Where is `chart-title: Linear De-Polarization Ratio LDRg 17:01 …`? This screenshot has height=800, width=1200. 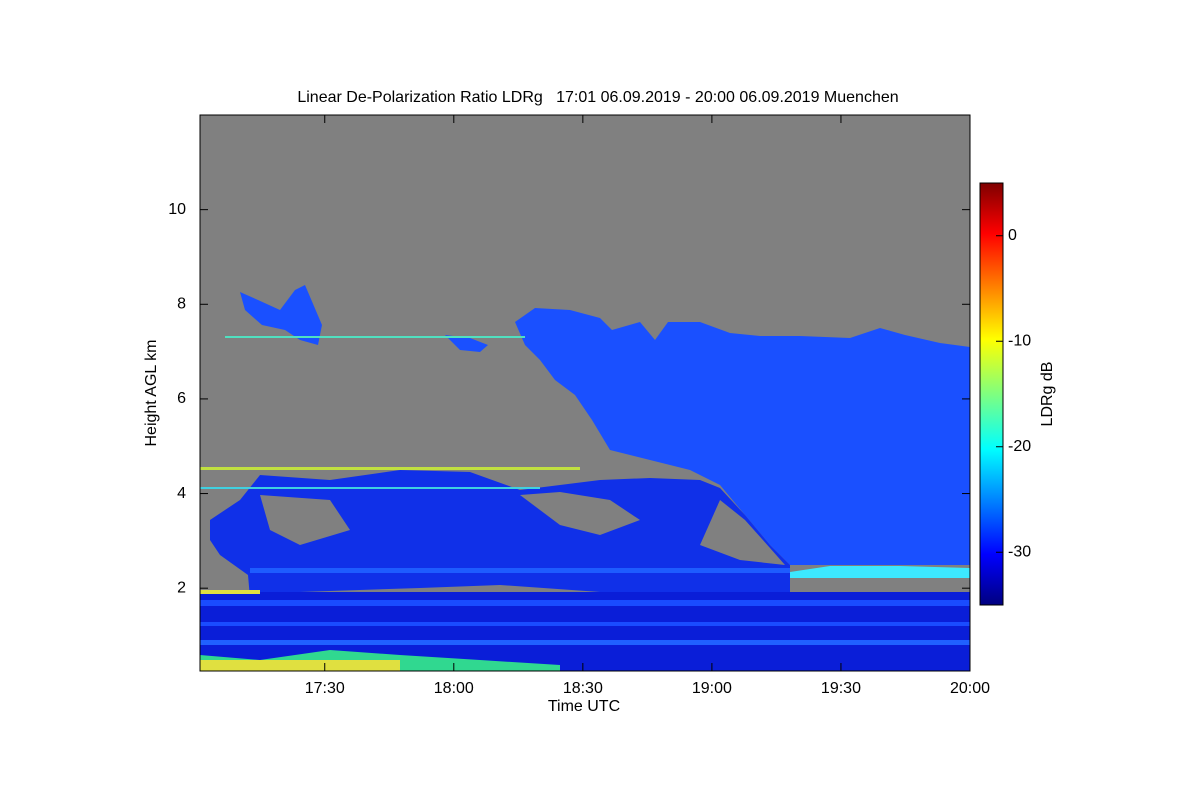
chart-title: Linear De-Polarization Ratio LDRg 17:01 … is located at coordinates (597, 97).